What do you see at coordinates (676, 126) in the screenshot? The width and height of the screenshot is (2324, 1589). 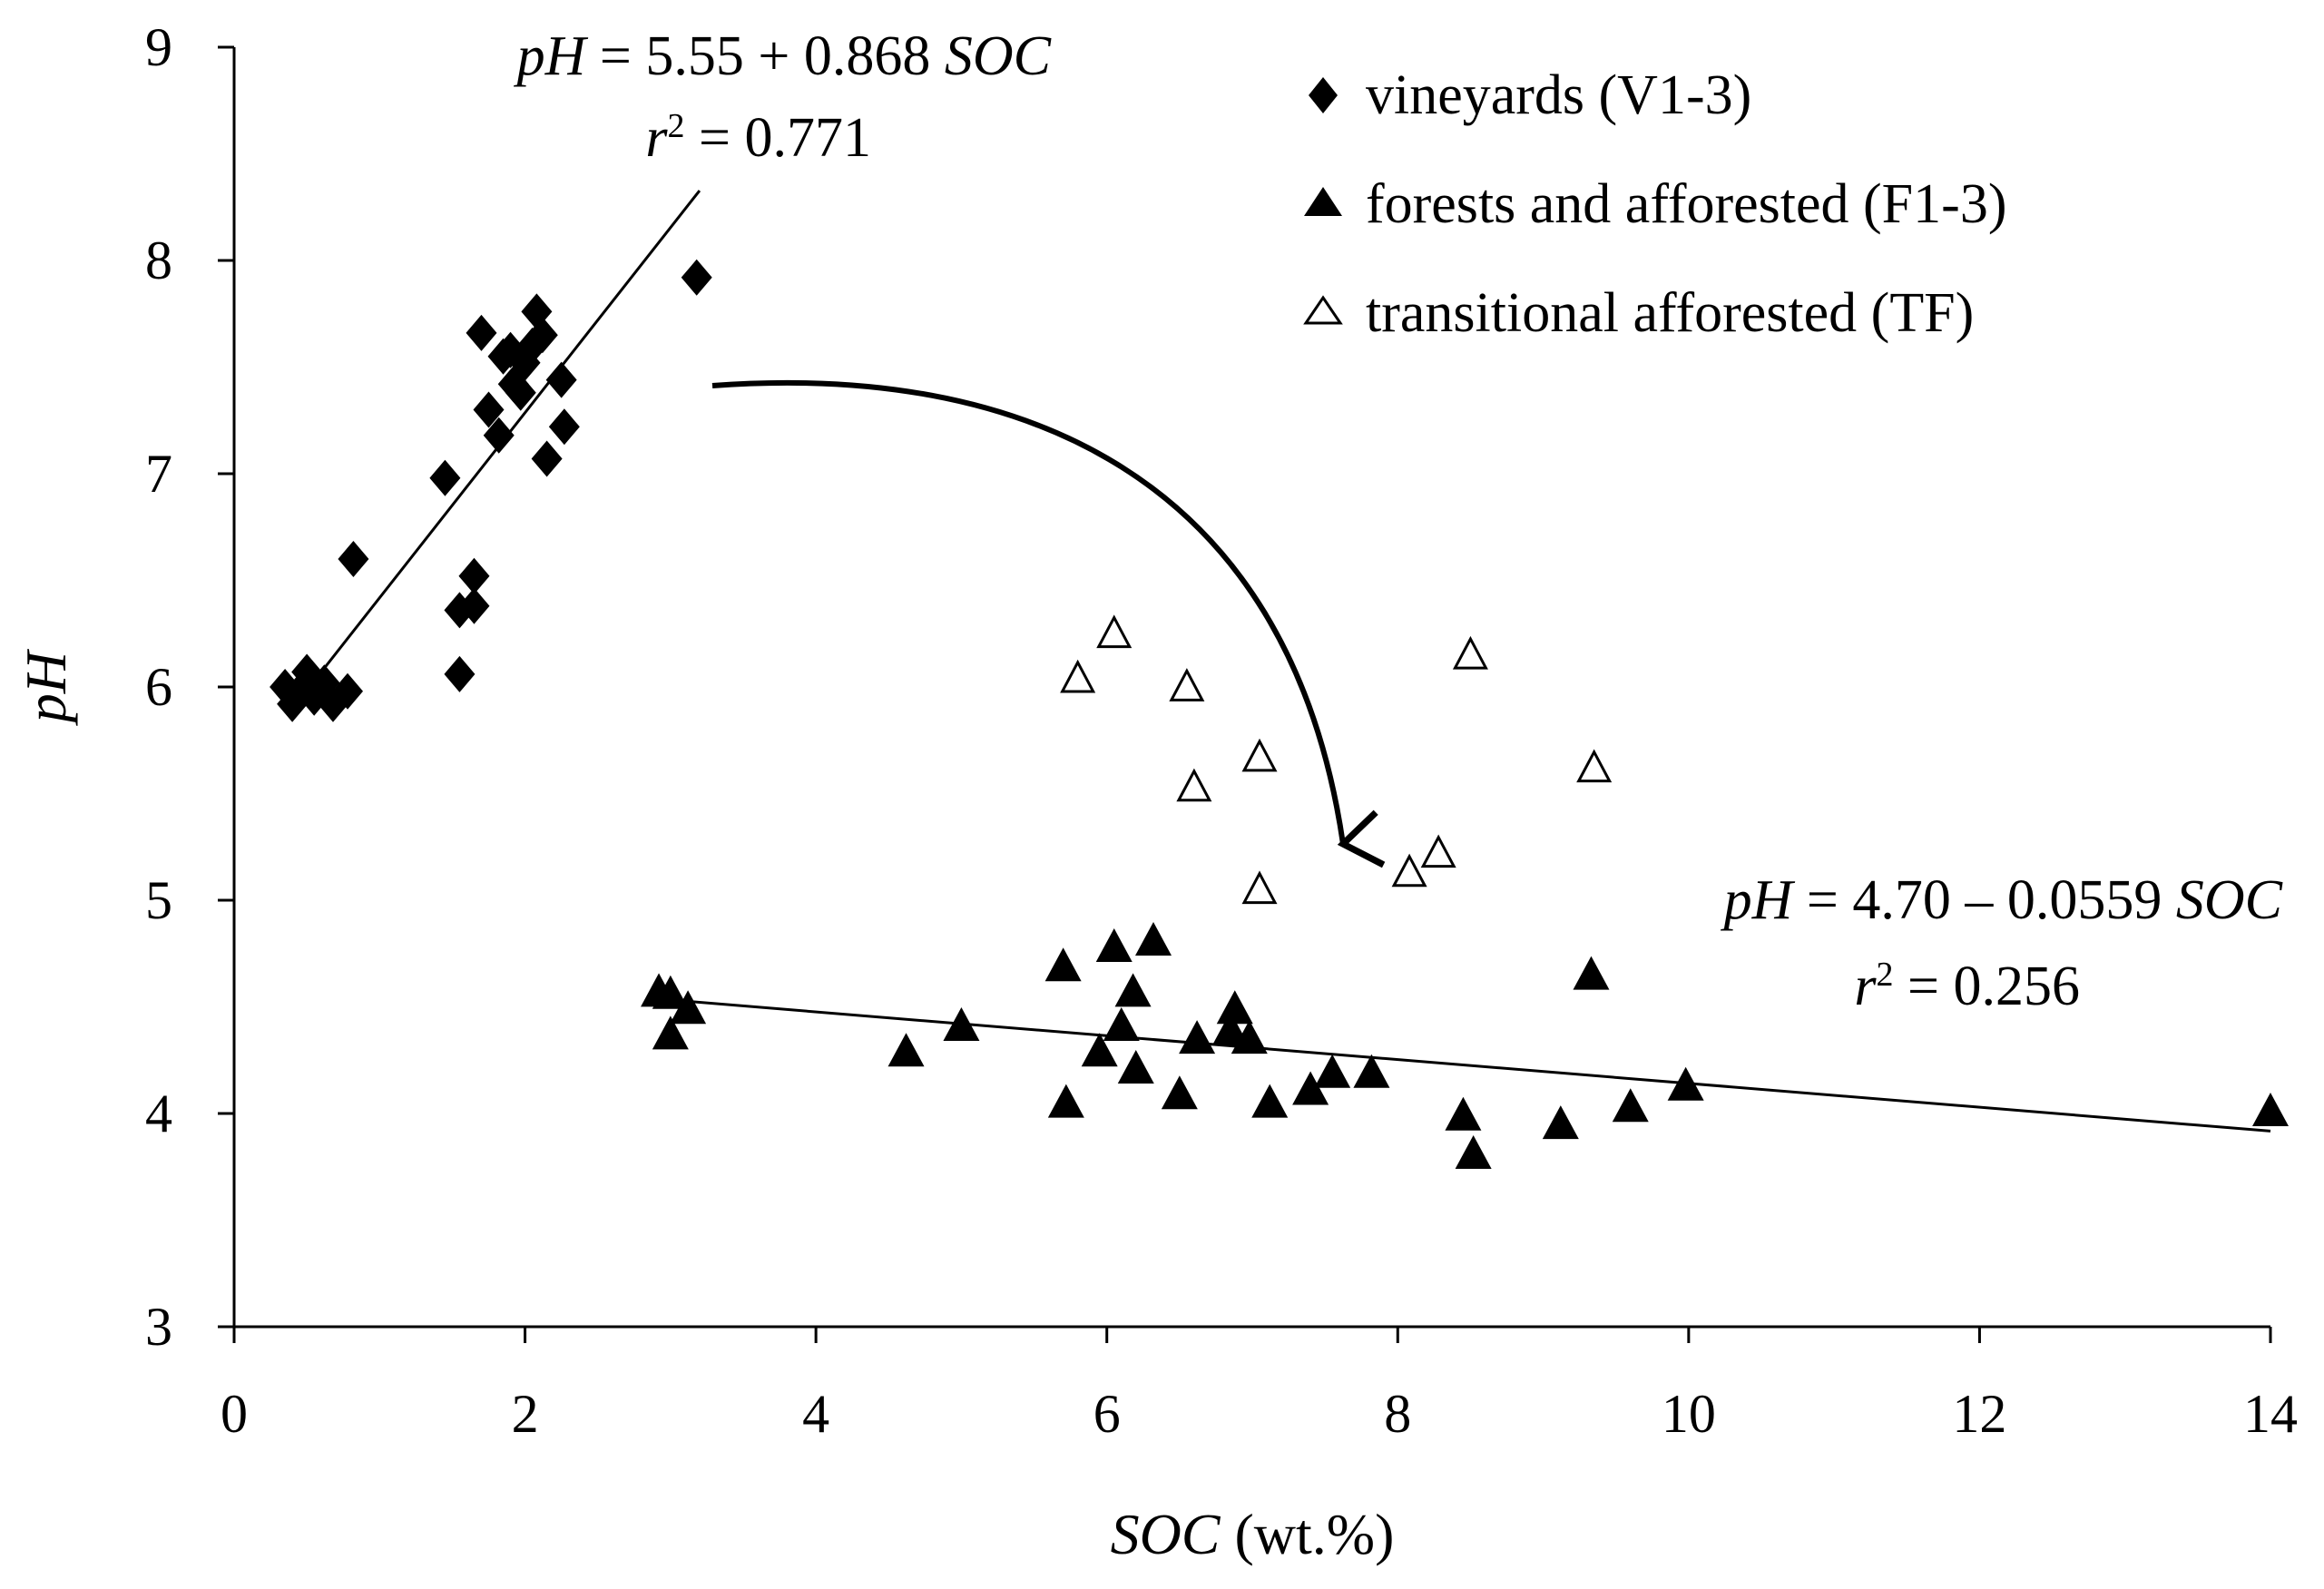 I see `eq1-r2-sup: 2` at bounding box center [676, 126].